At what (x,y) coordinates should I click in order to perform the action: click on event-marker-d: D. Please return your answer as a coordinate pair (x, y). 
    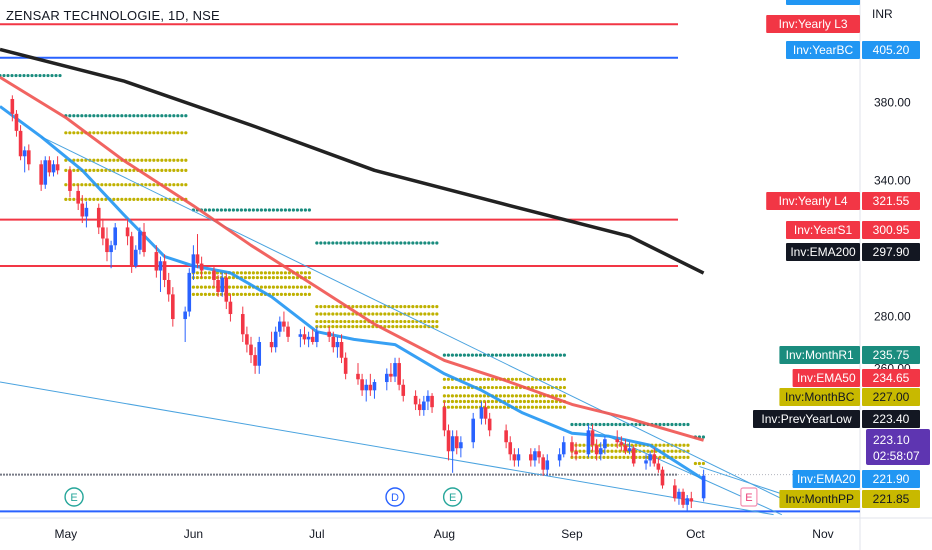
    Looking at the image, I should click on (395, 497).